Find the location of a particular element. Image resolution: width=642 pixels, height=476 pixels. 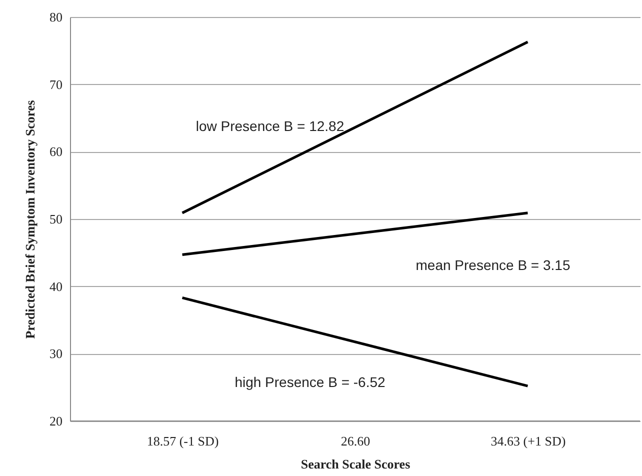

y-tick-label: 80 is located at coordinates (56, 17).